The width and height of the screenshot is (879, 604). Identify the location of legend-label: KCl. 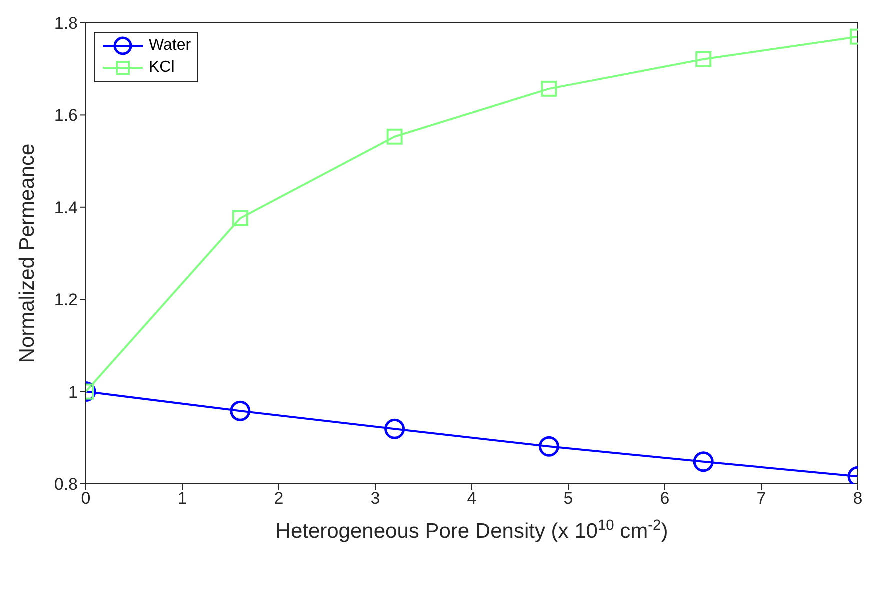
(162, 68).